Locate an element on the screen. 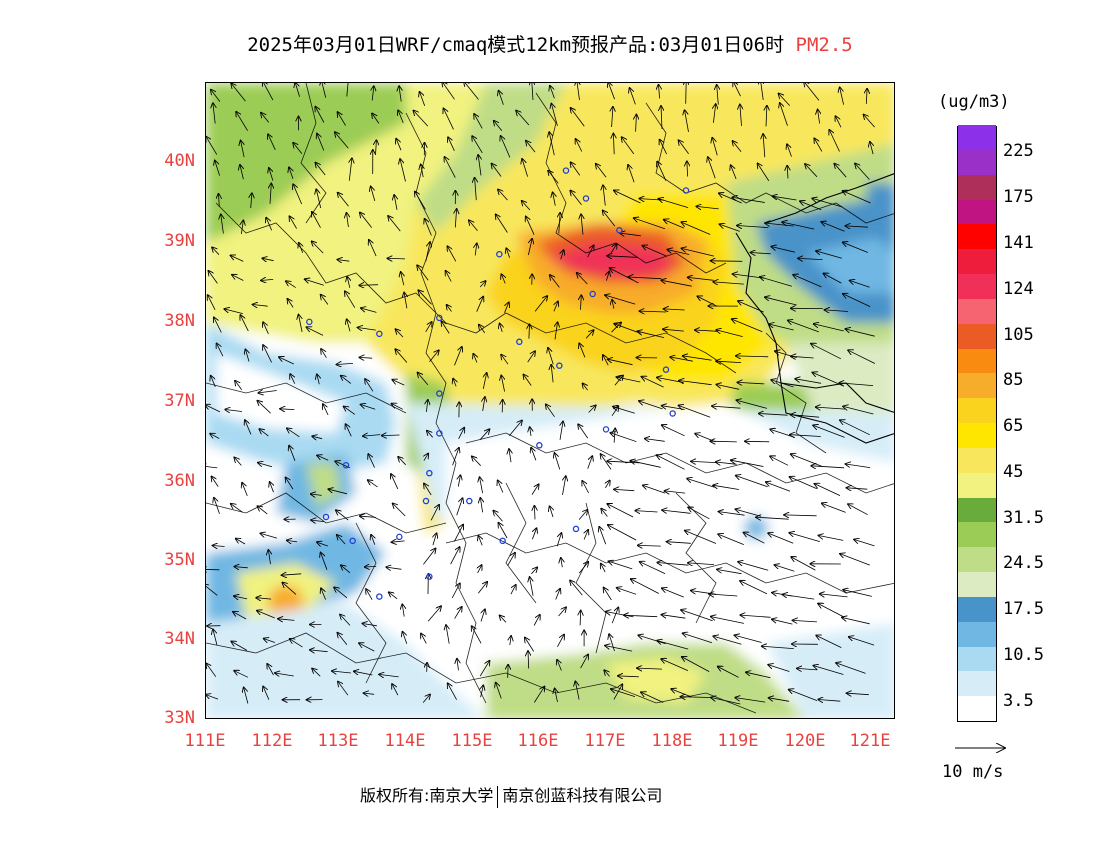  lon-label-116e: 116E is located at coordinates (538, 741).